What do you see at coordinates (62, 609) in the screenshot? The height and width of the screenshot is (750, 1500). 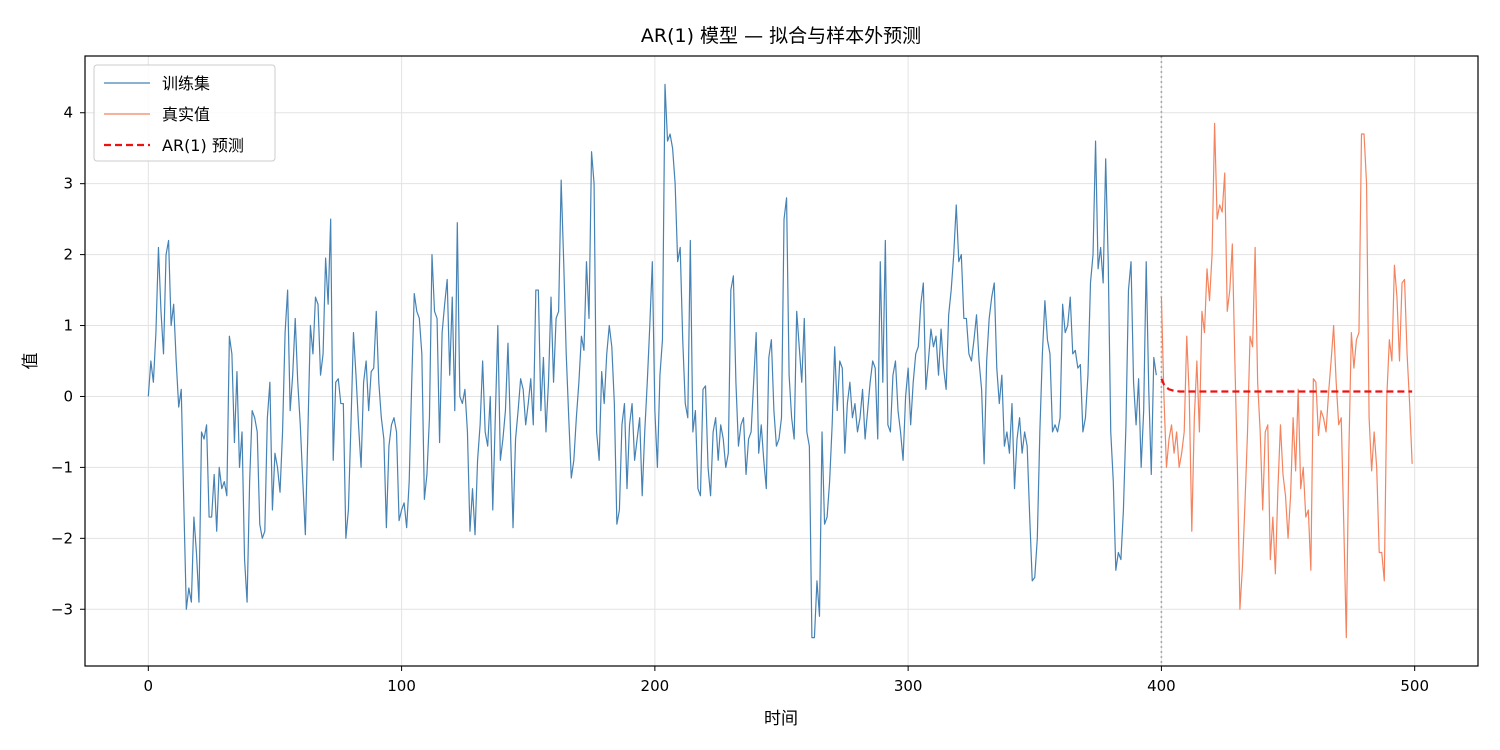 I see `y-tick-label: −3` at bounding box center [62, 609].